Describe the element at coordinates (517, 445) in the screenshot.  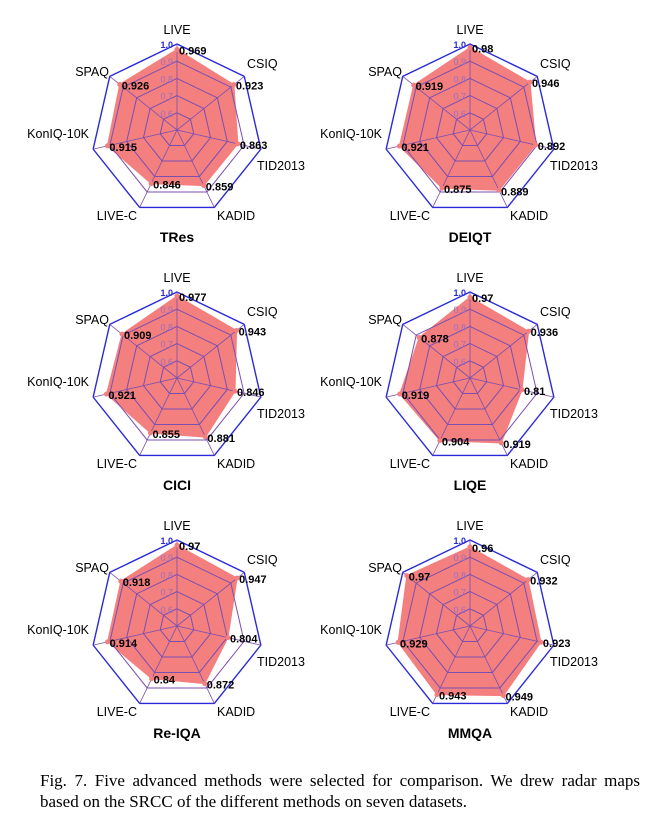
I see `value-label: 0.919` at that location.